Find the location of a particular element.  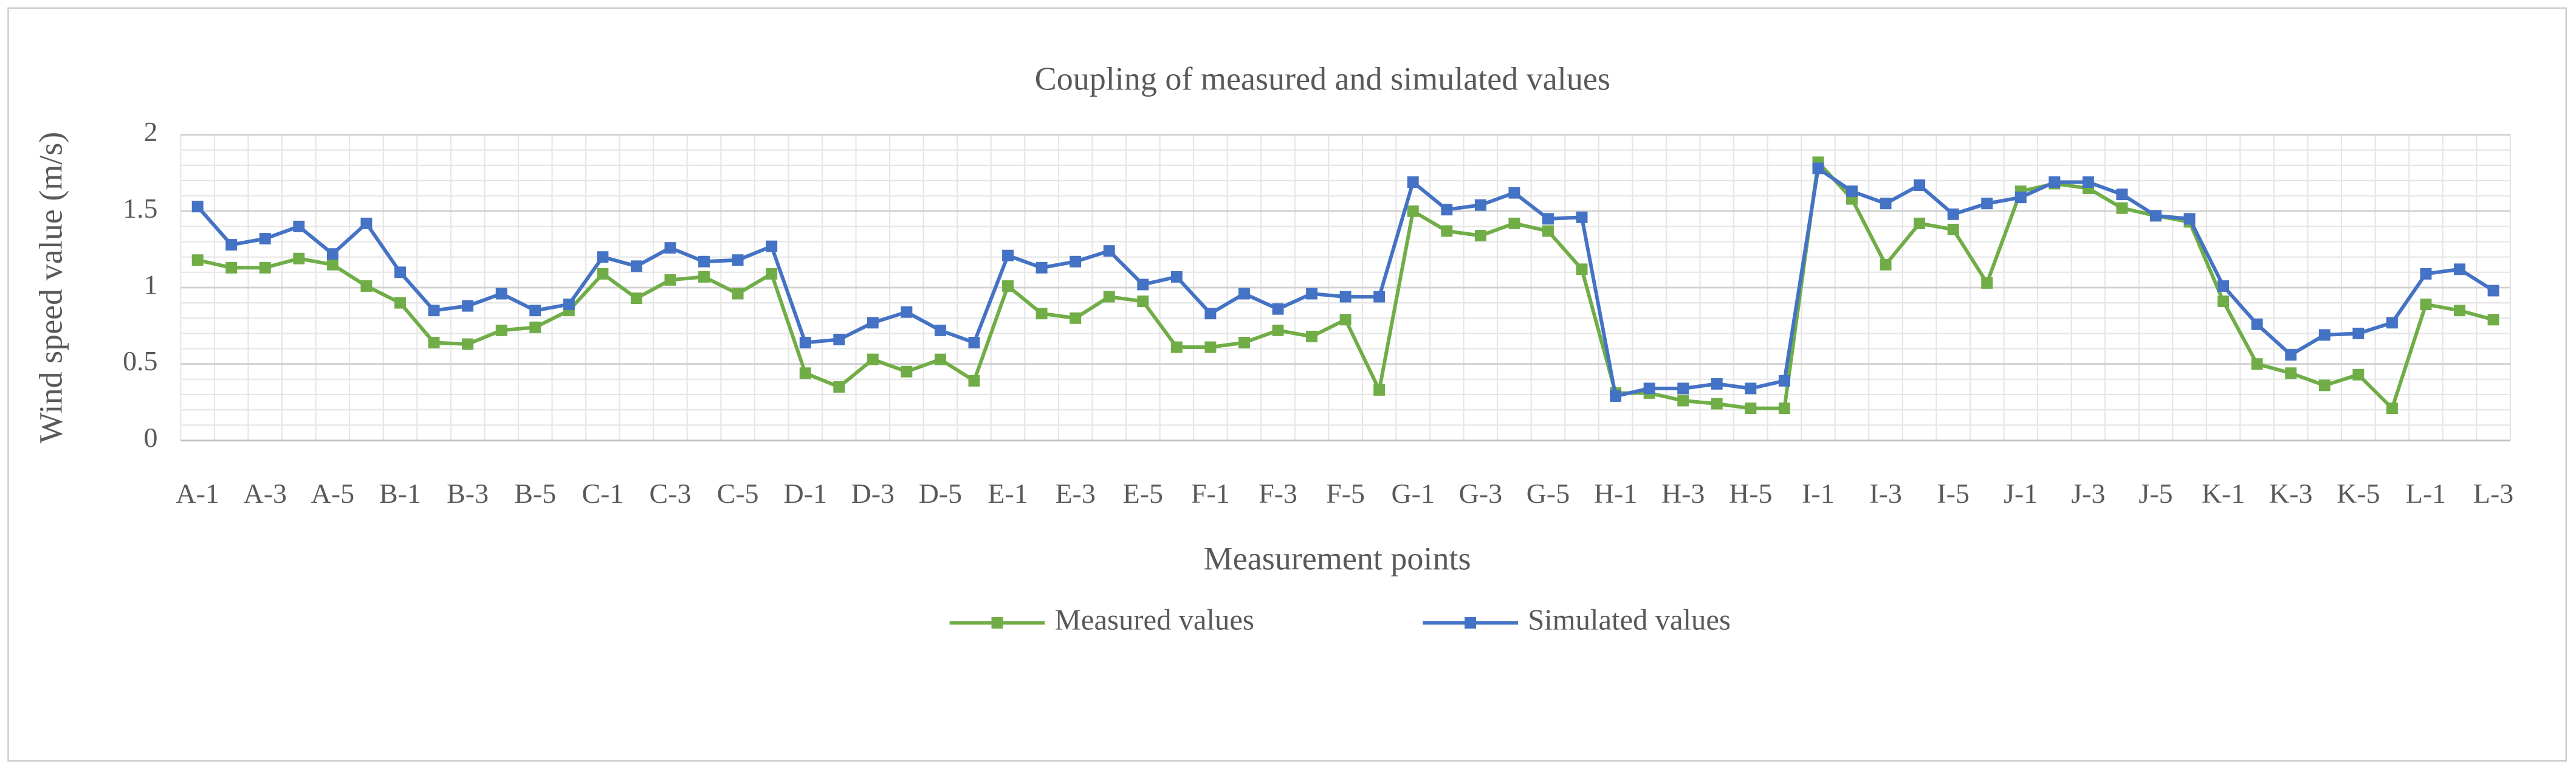

x-tick-label: K-5 is located at coordinates (2358, 493).